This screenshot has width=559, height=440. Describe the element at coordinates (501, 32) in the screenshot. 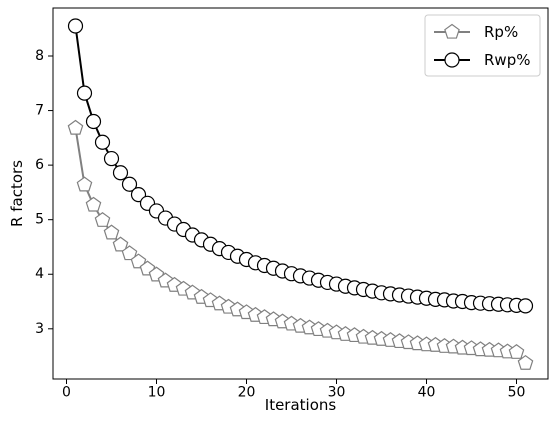

I see `legend-rp-label: Rp%` at that location.